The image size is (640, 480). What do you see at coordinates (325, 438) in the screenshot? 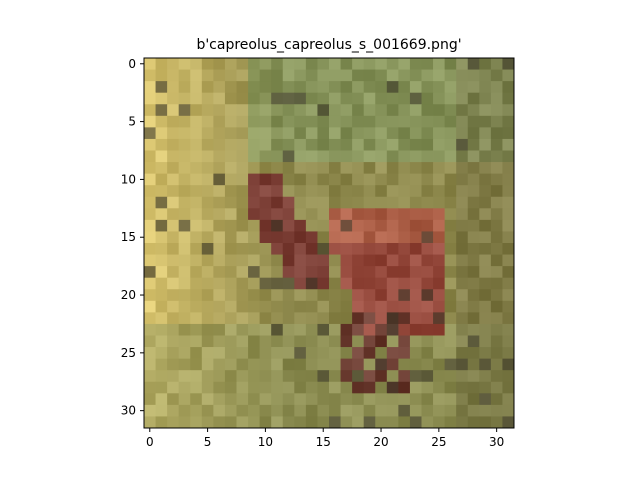
I see `x-axis: 0 5 10 15 20 25 30` at bounding box center [325, 438].